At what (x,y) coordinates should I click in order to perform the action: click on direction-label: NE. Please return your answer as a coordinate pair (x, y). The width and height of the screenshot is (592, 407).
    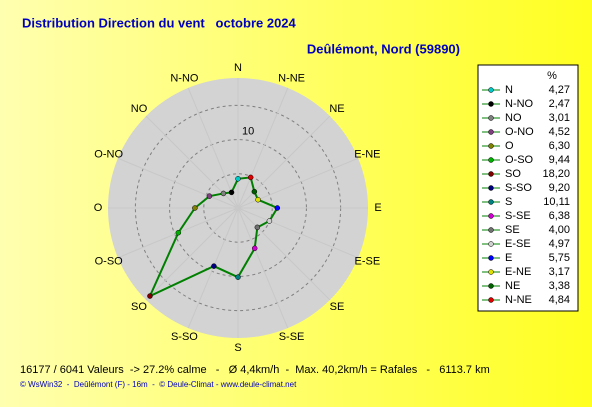
    Looking at the image, I should click on (336, 109).